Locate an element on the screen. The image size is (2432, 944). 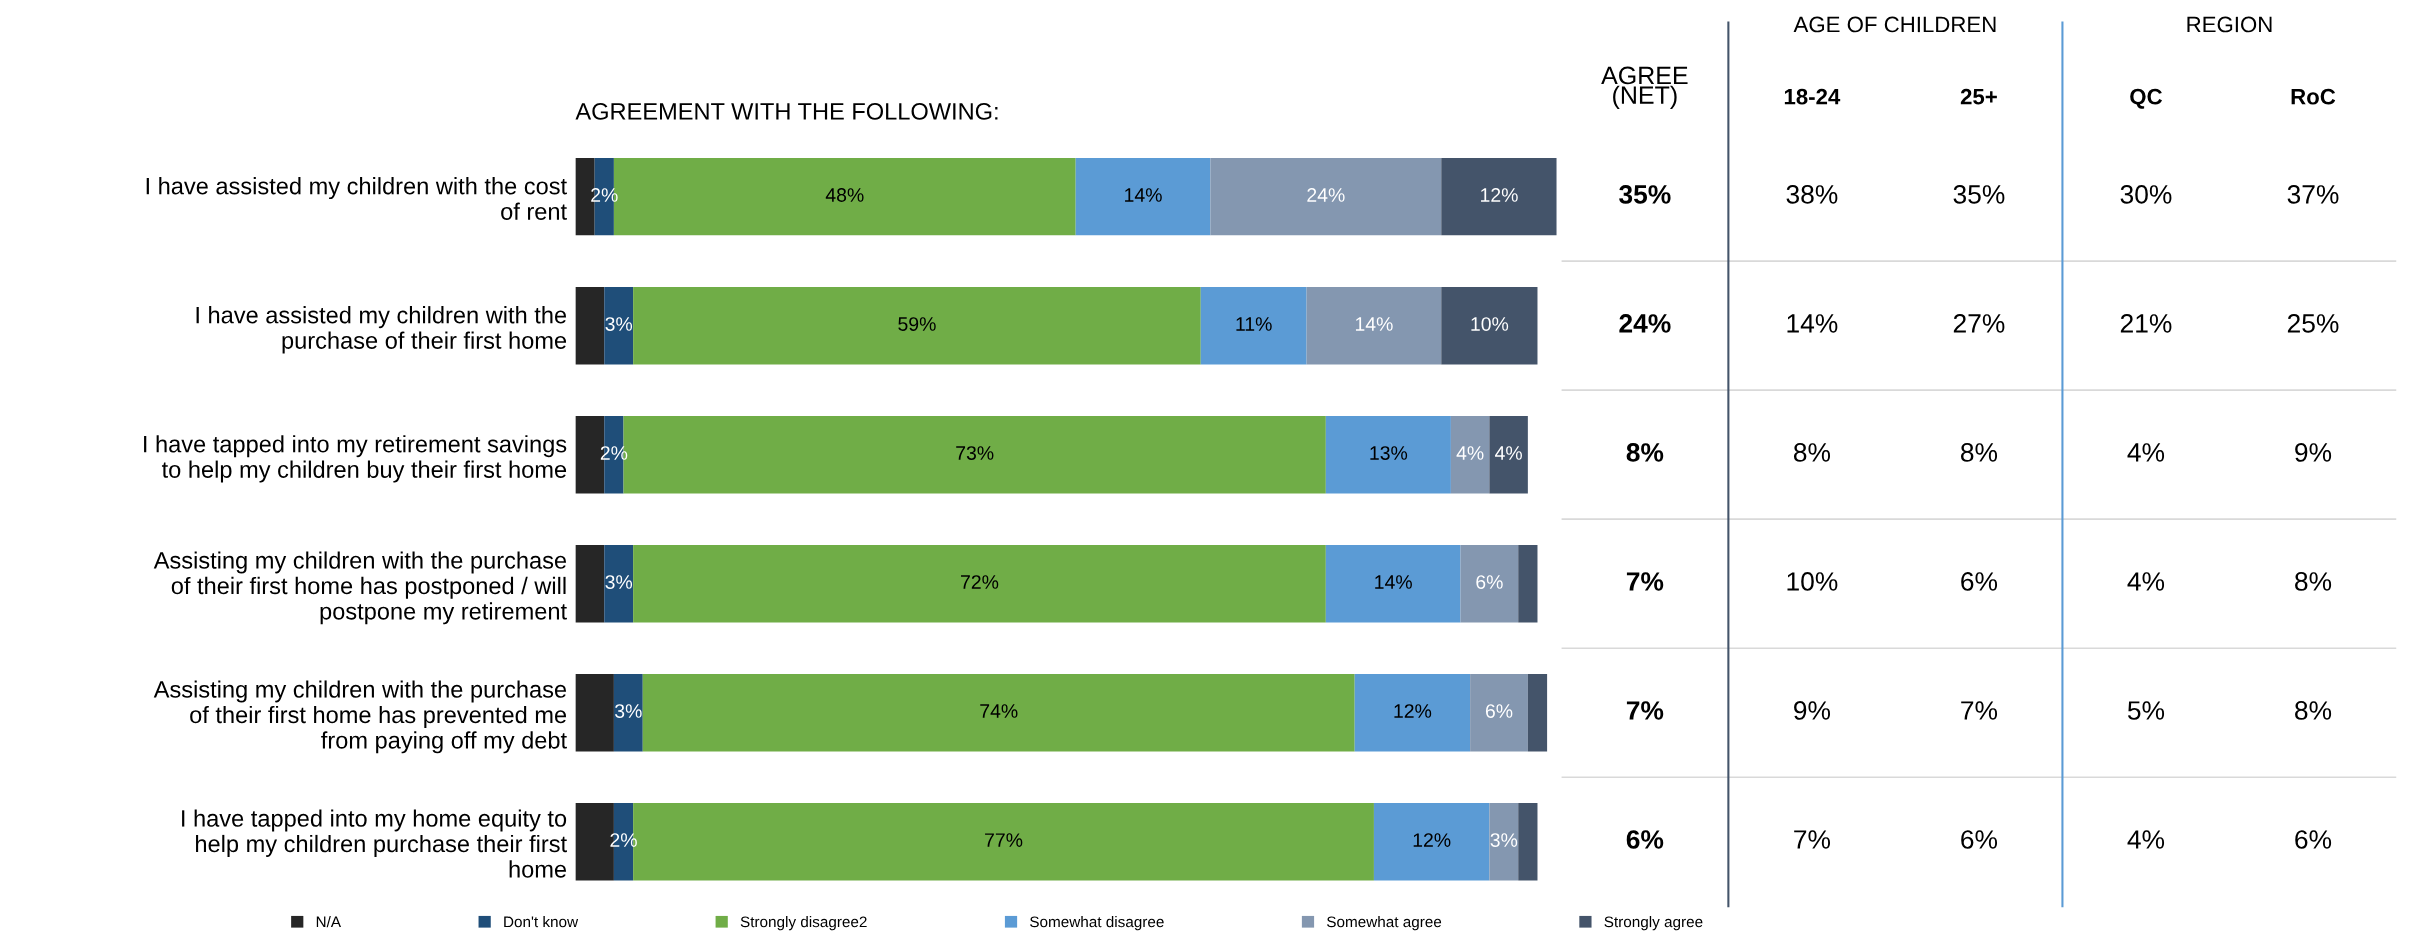
data-label: 73% is located at coordinates (975, 453).